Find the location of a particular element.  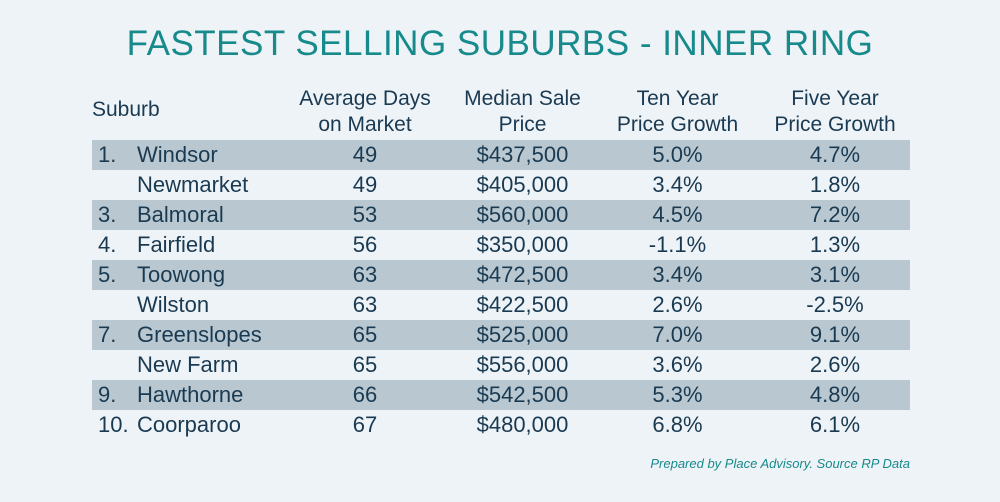

row-five-year: 4.7% is located at coordinates (835, 154).